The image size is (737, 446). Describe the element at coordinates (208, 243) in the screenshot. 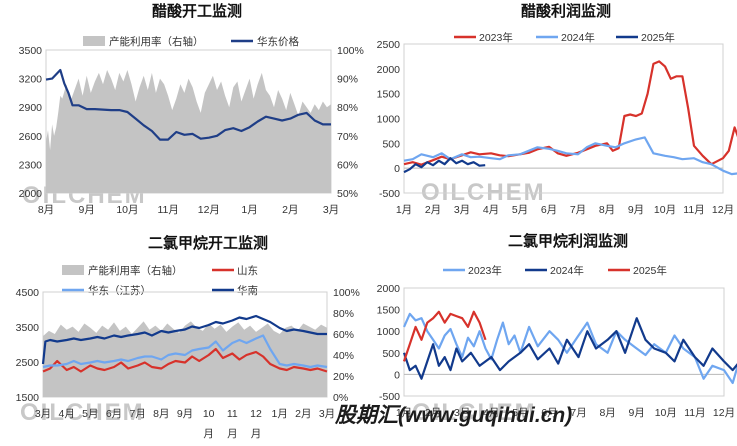

I see `chart-title: 二氯甲烷开工监测` at that location.